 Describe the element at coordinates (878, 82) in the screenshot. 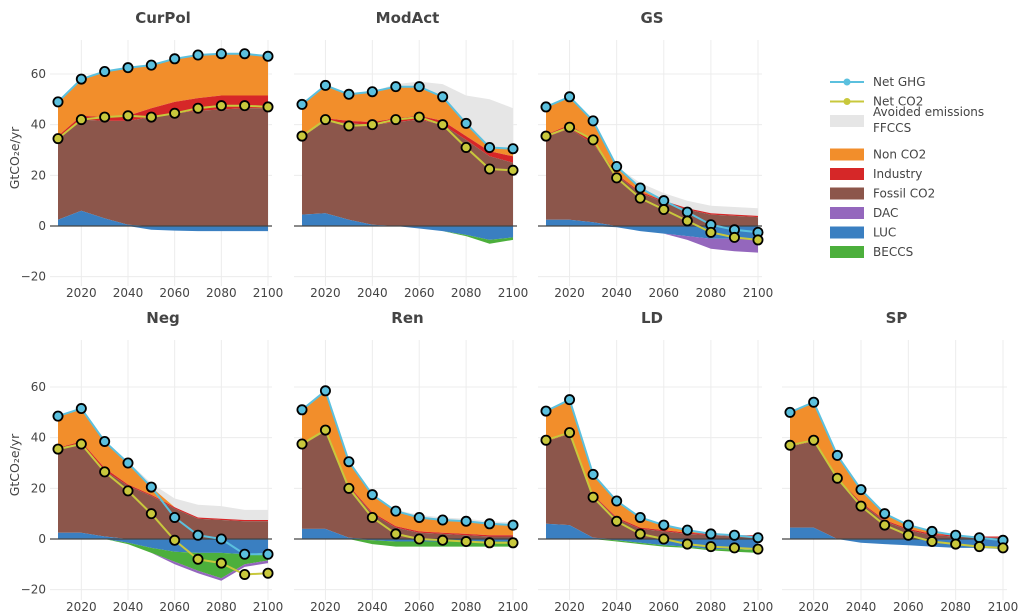

I see `legend-item-net-ghg: Net GHG` at that location.